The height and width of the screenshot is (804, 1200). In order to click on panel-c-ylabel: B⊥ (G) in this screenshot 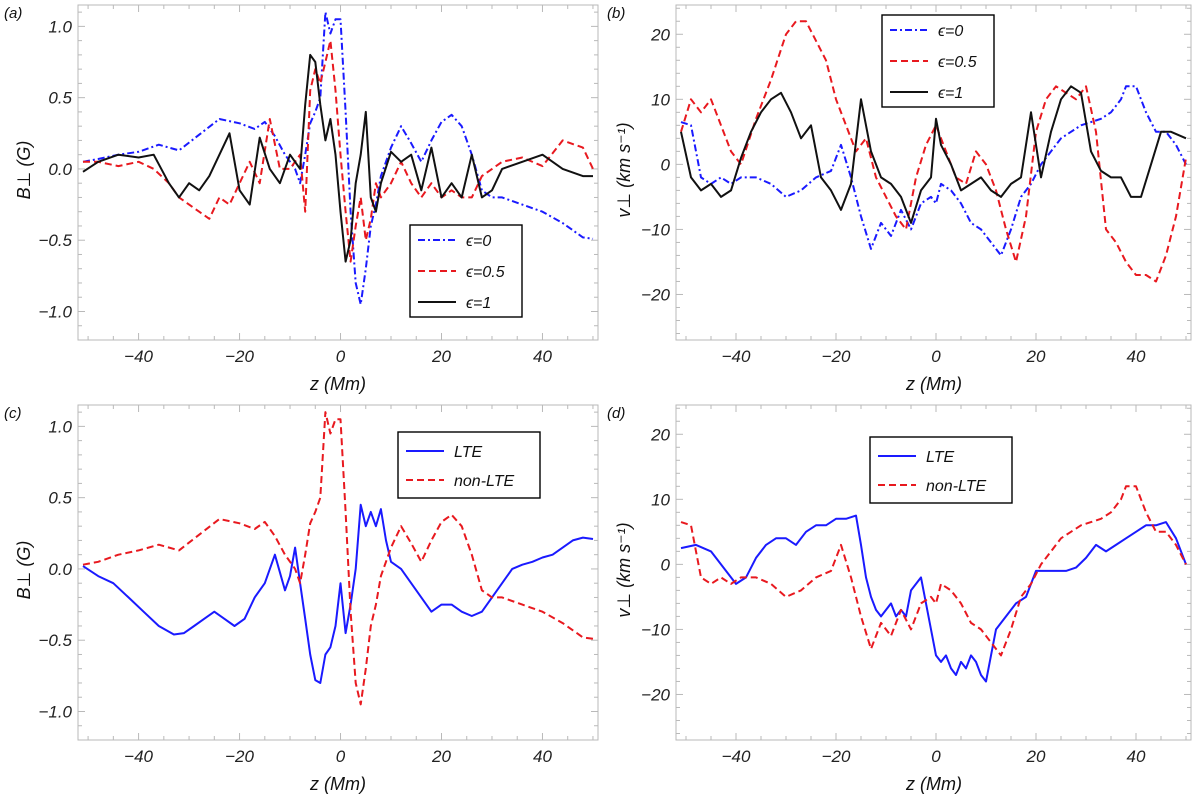, I will do `click(24, 570)`.